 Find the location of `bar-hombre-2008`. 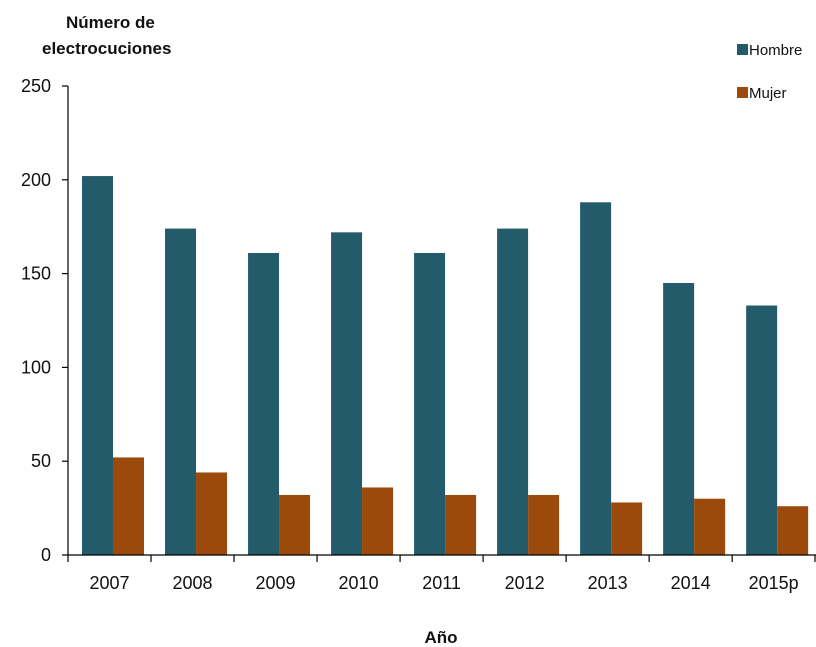

bar-hombre-2008 is located at coordinates (181, 392).